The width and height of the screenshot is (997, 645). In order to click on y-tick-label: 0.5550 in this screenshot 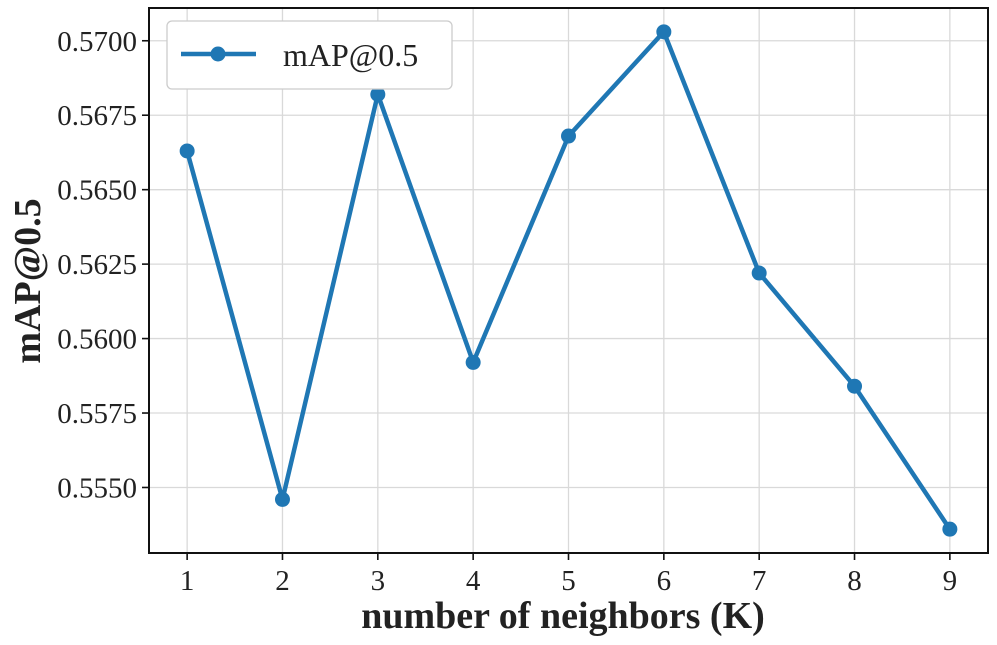, I will do `click(97, 488)`.